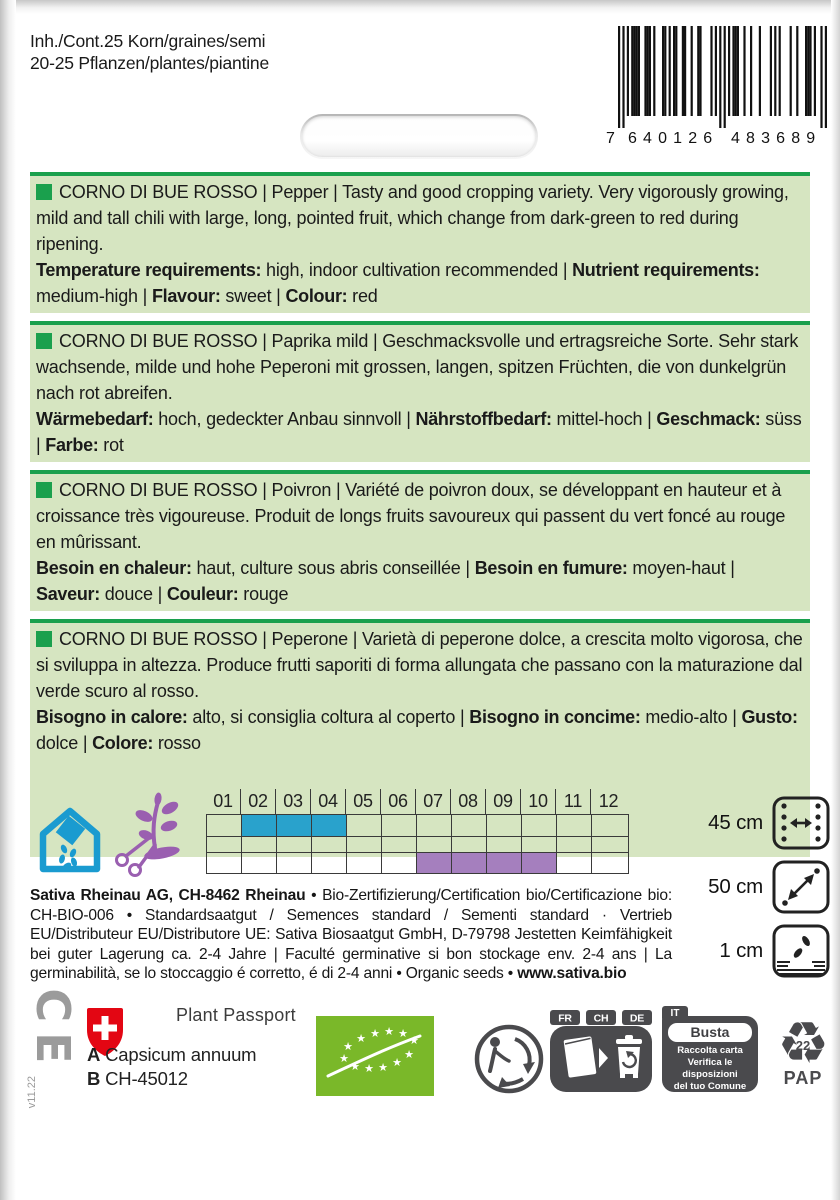  I want to click on content-line-2: 20-25 Pflanzen/plantes/piantine, so click(149, 63).